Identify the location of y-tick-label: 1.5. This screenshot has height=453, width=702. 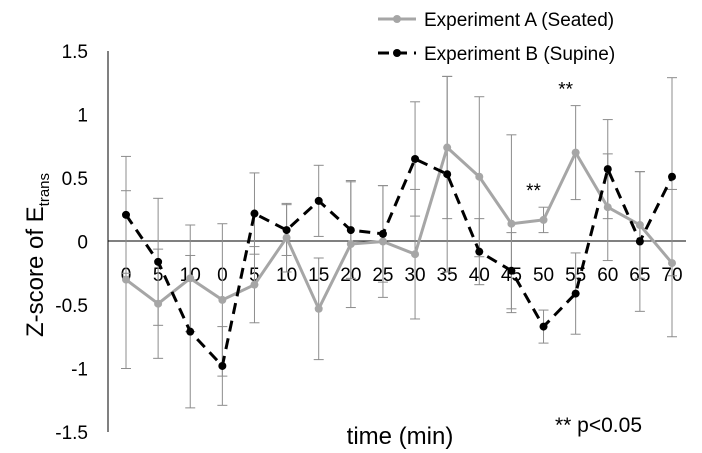
(75, 52).